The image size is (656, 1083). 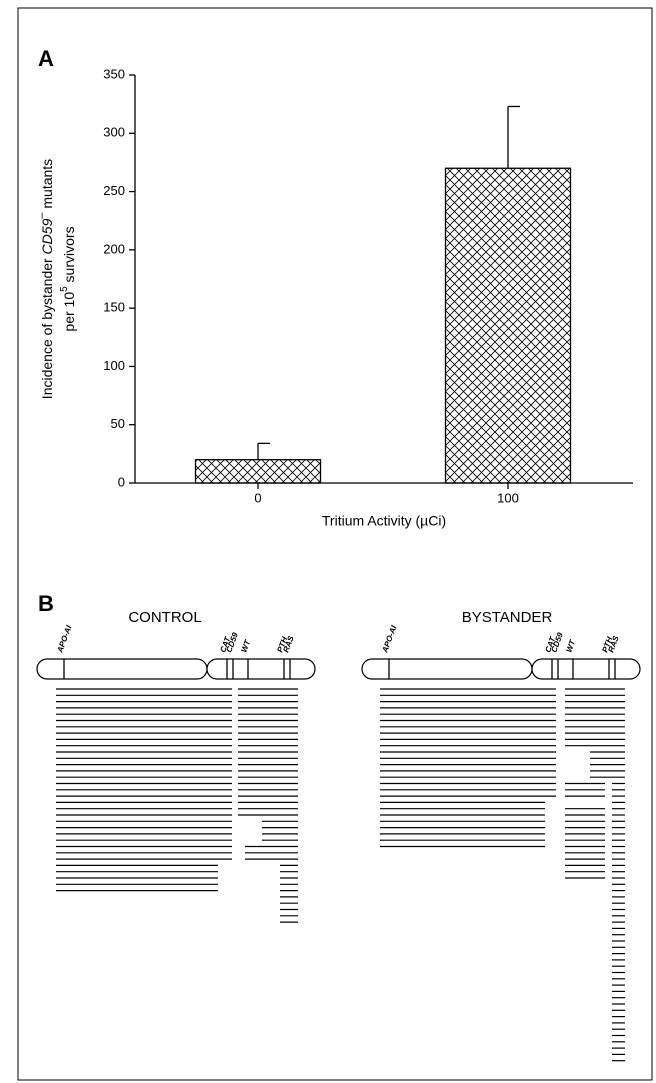 I want to click on y-axis-label: Incidence of bystander CD59– mutants, so click(x=45, y=279).